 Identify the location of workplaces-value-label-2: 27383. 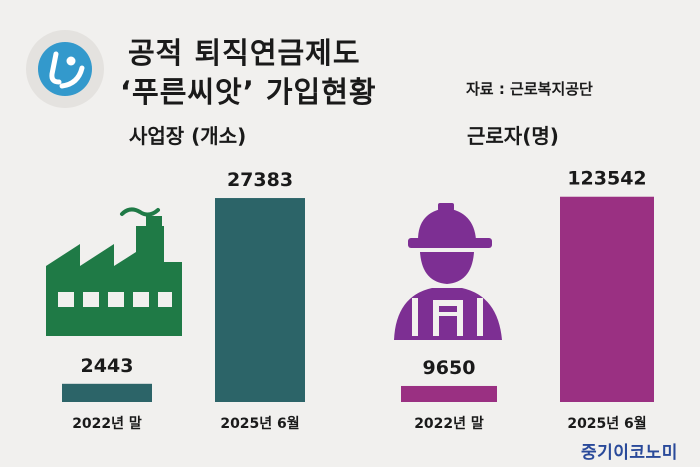
(260, 180).